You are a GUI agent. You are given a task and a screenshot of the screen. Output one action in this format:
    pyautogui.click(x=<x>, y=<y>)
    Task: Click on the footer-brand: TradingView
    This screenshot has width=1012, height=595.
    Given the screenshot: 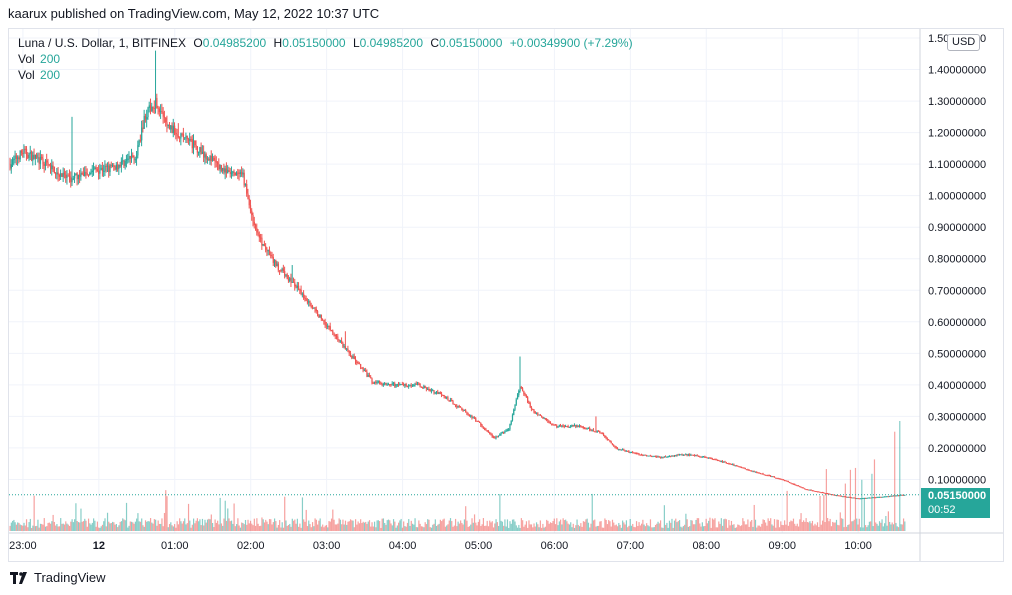 What is the action you would take?
    pyautogui.click(x=58, y=577)
    